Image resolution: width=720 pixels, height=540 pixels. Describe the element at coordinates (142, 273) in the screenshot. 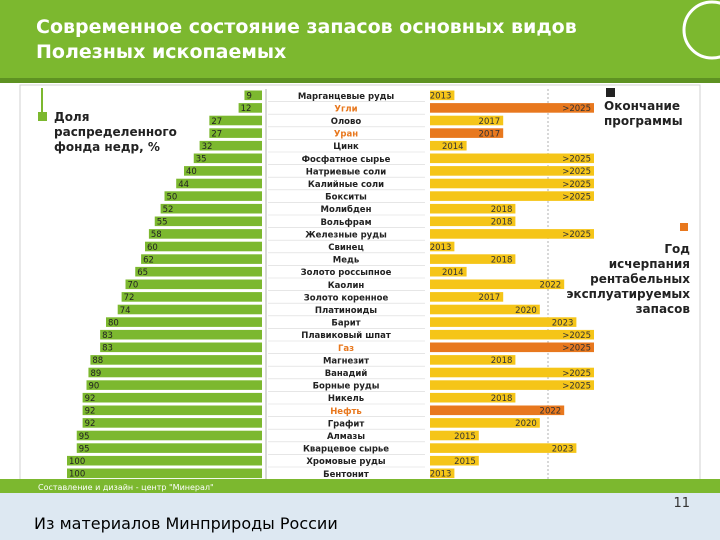

I see `share-value-label: 65` at that location.